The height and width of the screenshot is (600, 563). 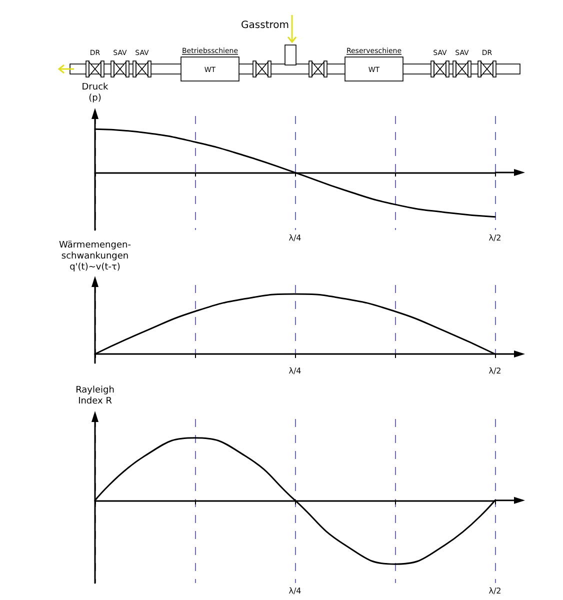 What do you see at coordinates (95, 256) in the screenshot?
I see `y-axis-title: Wärmemengen- schwankungen q'(t)~v(t-τ)` at bounding box center [95, 256].